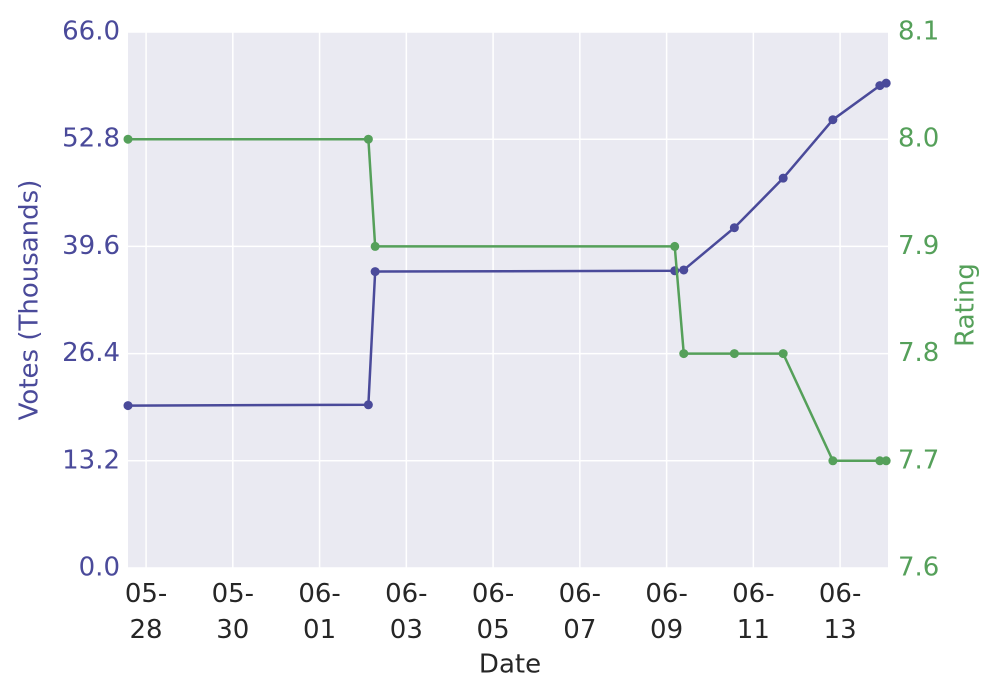  I want to click on x-tick-label: 06-07, so click(580, 612).